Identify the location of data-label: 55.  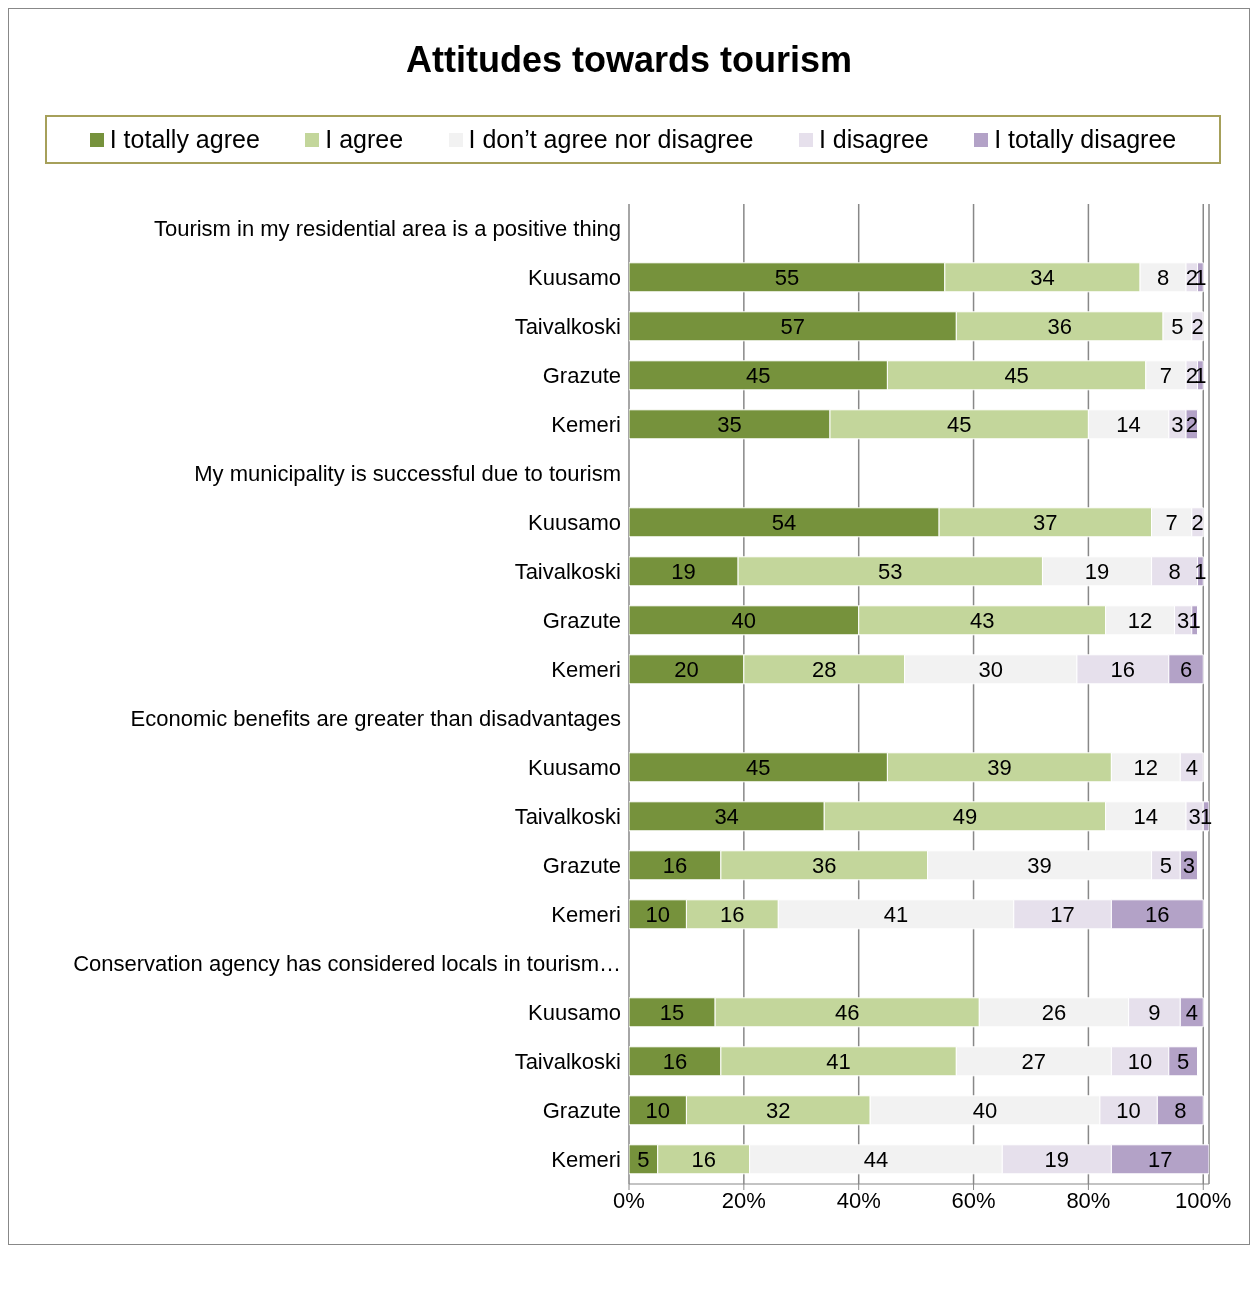
(787, 278).